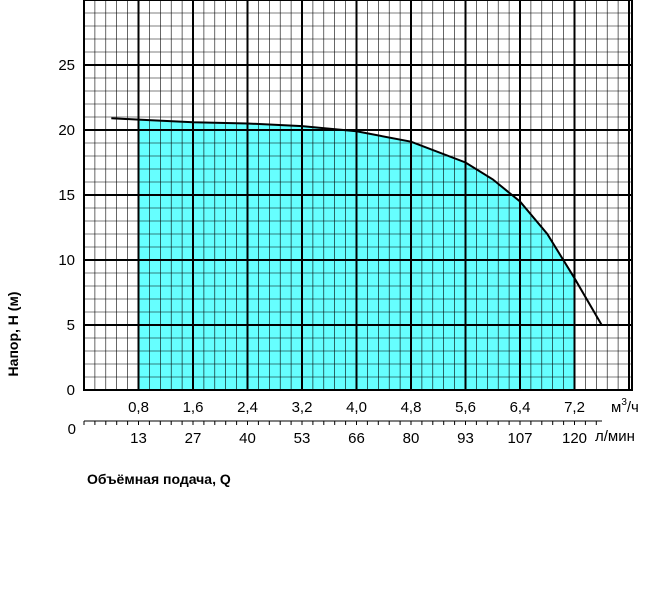  I want to click on y-tick-label: 10, so click(66, 260).